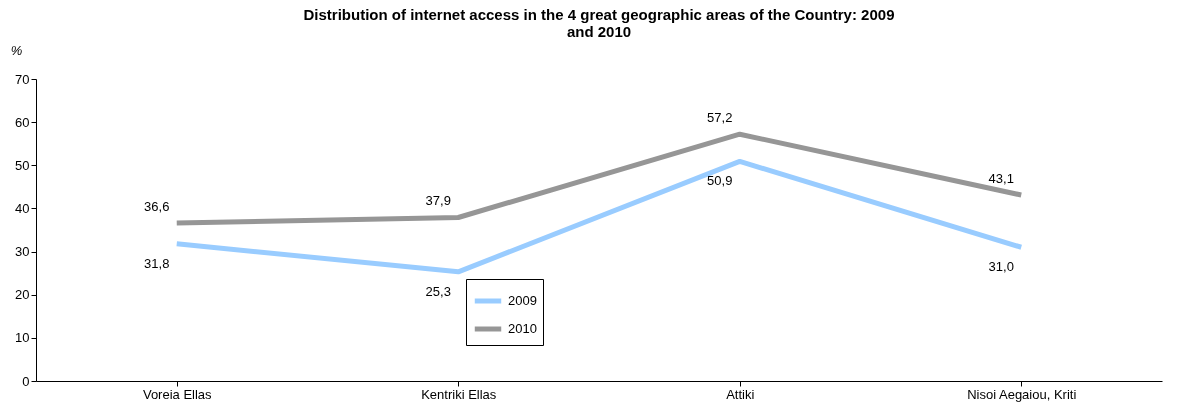  I want to click on x-tick-label: Voreia Ellas, so click(177, 394).